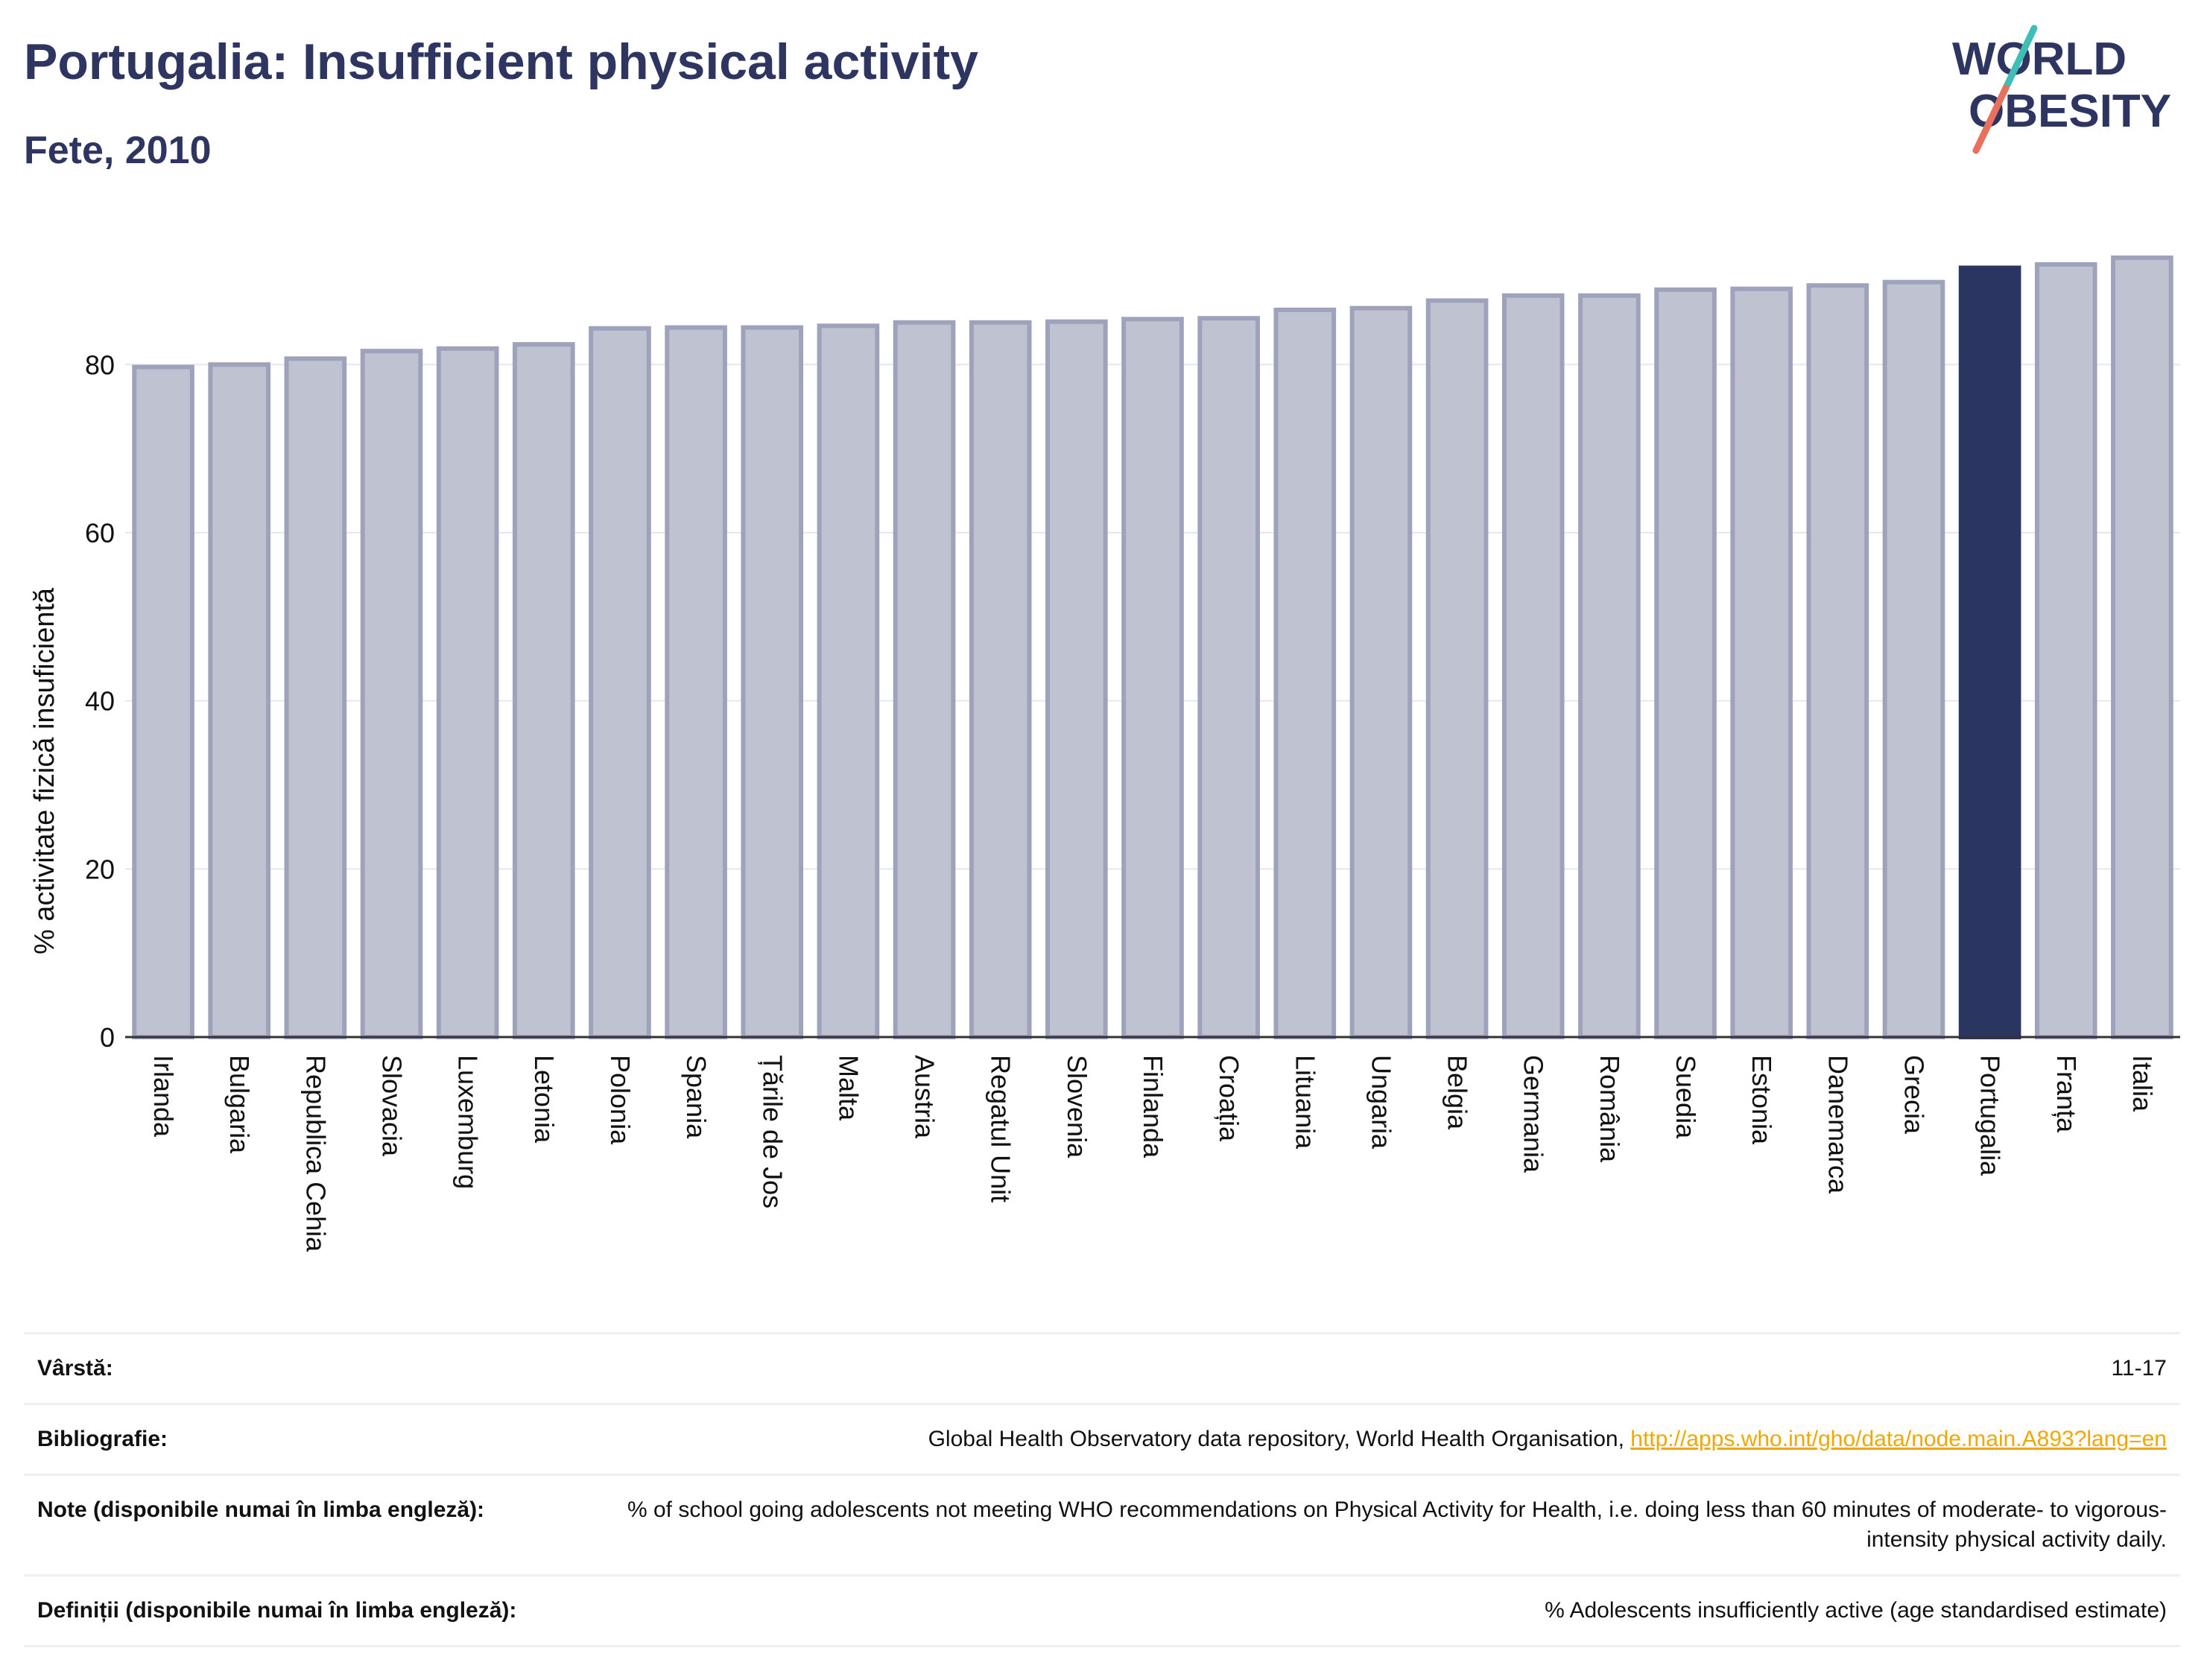 The image size is (2204, 1680). What do you see at coordinates (1381, 1102) in the screenshot?
I see `x-tick-label: Ungaria` at bounding box center [1381, 1102].